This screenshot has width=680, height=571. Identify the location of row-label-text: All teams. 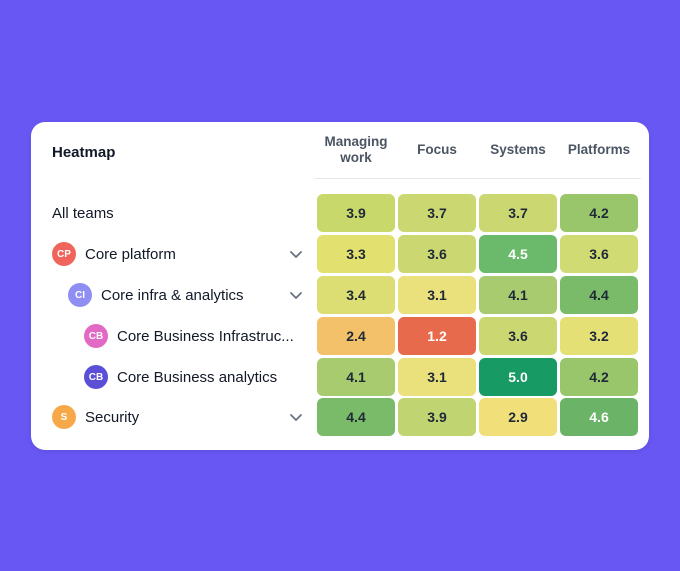
(83, 213).